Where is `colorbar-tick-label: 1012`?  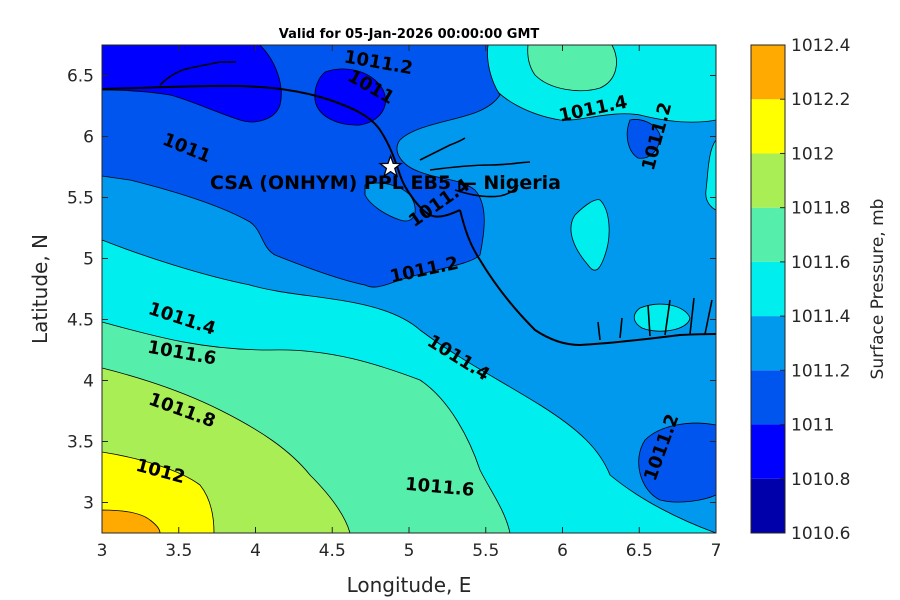 colorbar-tick-label: 1012 is located at coordinates (812, 154).